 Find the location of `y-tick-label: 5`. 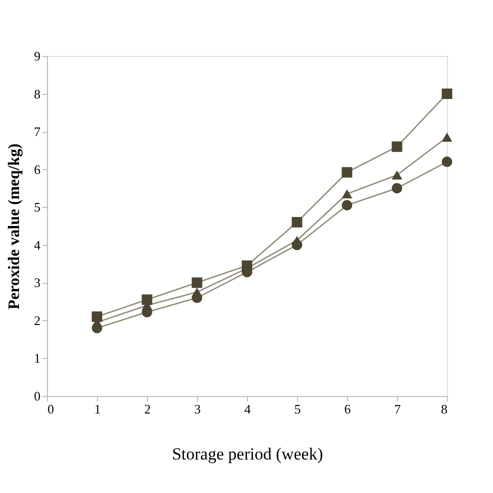

y-tick-label: 5 is located at coordinates (37, 207).